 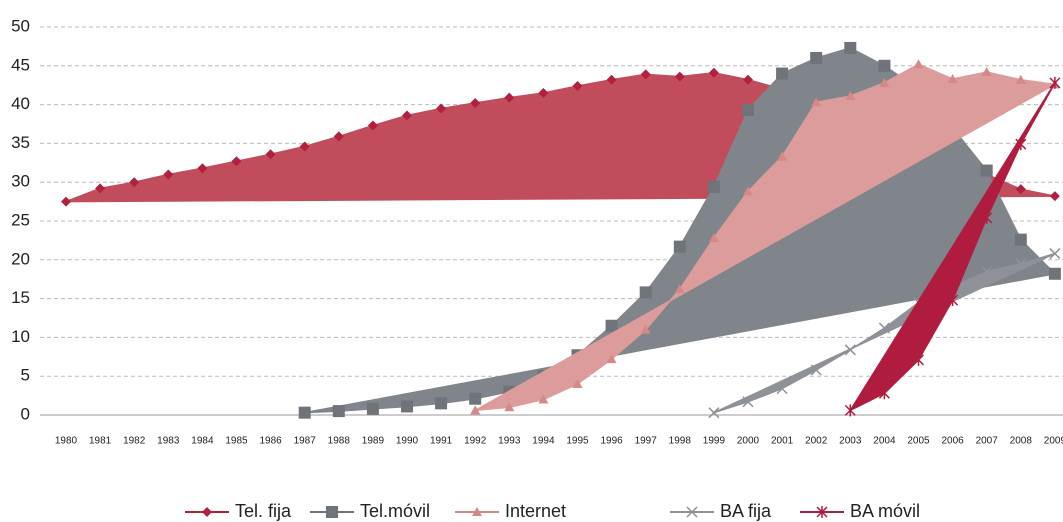 What do you see at coordinates (509, 441) in the screenshot?
I see `x-tick-label: 1993` at bounding box center [509, 441].